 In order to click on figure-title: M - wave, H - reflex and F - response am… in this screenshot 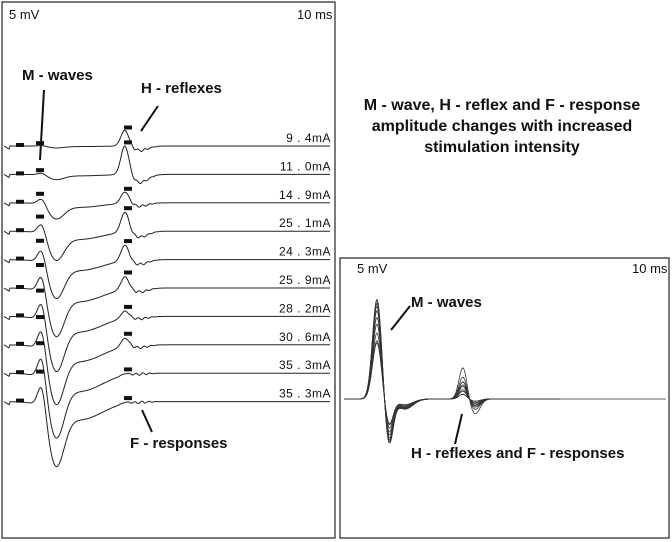, I will do `click(502, 126)`.